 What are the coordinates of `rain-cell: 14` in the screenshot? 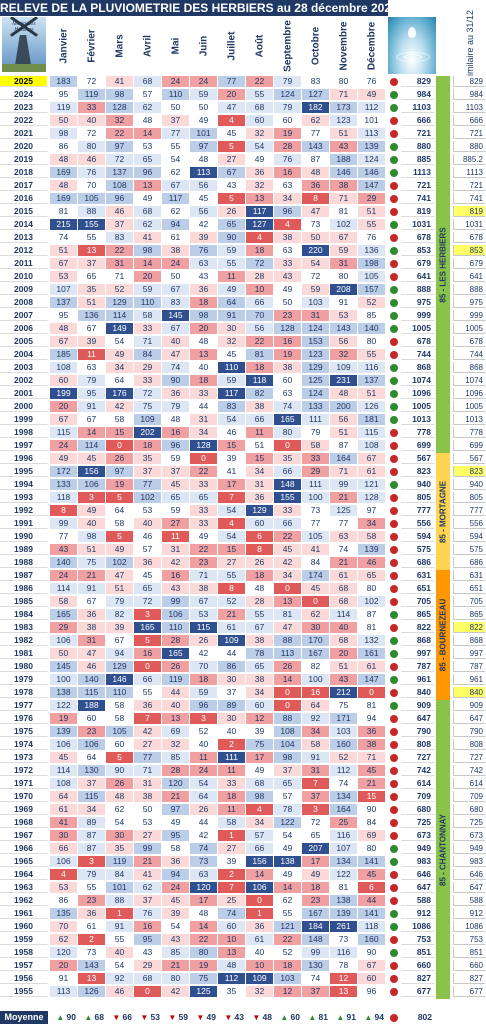 It's located at (288, 887).